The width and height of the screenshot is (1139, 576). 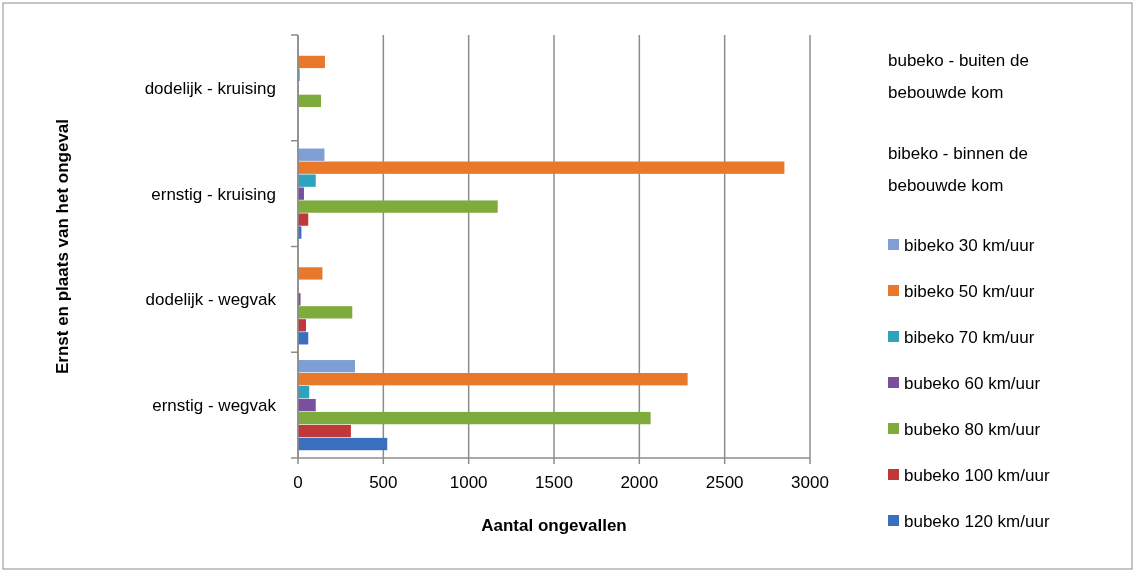 I want to click on text: bibeko - binnen de bebouwde kom, so click(x=958, y=169).